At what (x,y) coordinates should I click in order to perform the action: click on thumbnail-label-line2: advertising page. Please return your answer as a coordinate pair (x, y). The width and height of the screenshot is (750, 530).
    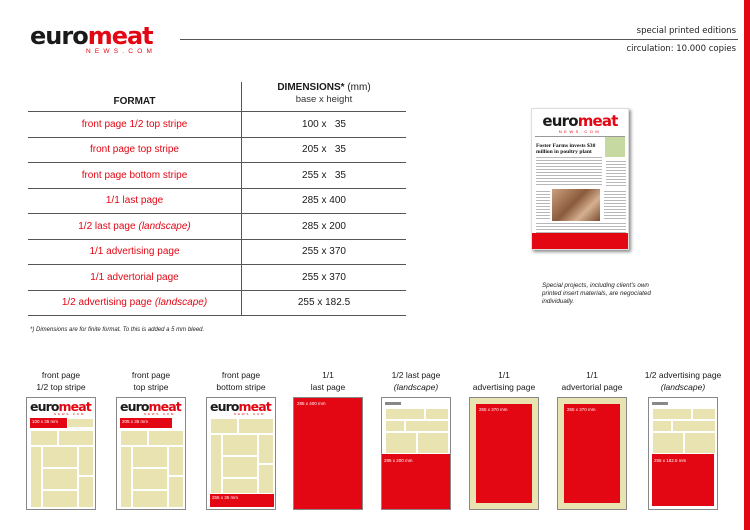
    Looking at the image, I should click on (504, 387).